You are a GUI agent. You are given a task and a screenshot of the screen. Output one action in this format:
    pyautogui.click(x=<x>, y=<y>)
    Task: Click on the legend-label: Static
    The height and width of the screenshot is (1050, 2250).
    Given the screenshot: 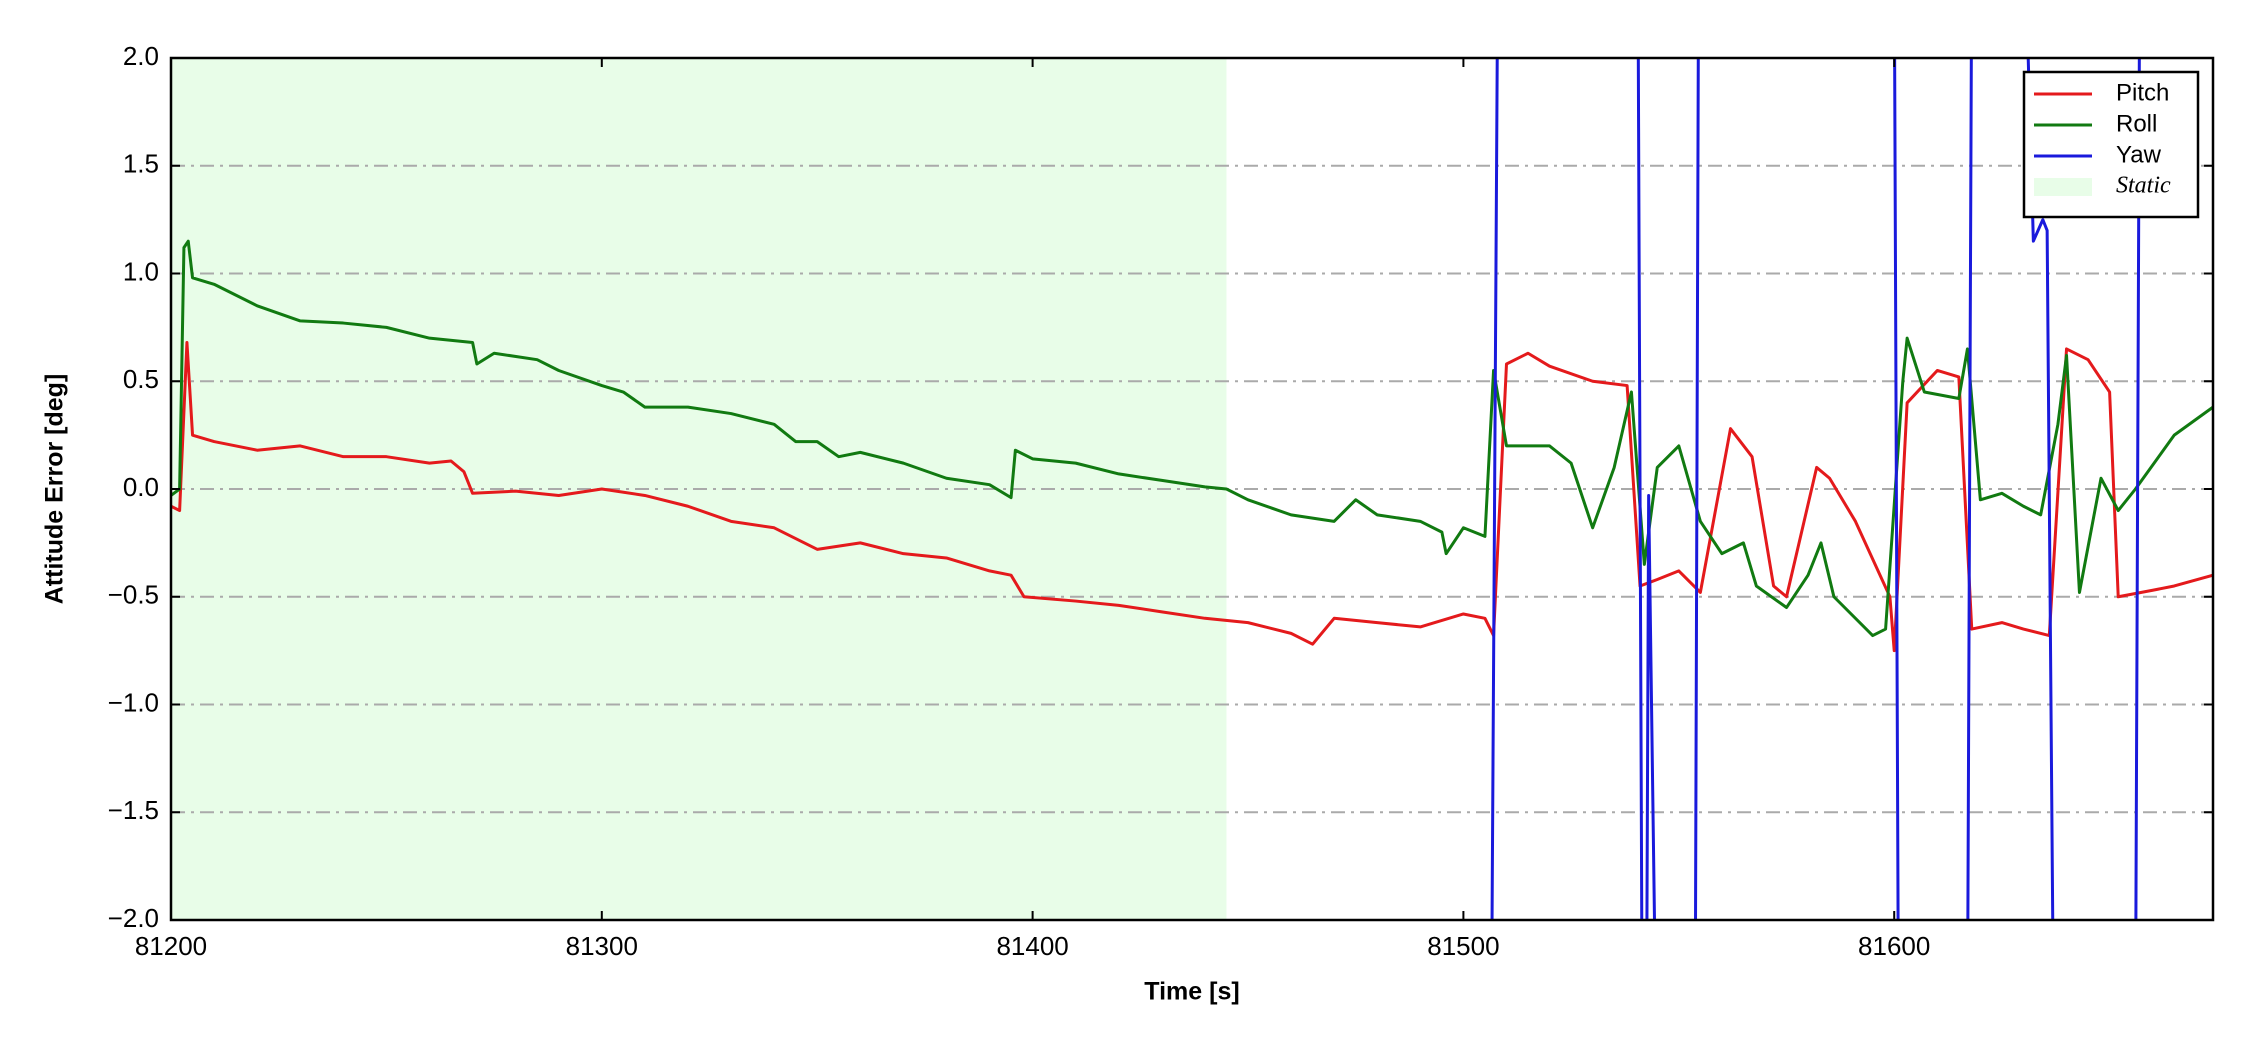 What is the action you would take?
    pyautogui.click(x=2143, y=186)
    